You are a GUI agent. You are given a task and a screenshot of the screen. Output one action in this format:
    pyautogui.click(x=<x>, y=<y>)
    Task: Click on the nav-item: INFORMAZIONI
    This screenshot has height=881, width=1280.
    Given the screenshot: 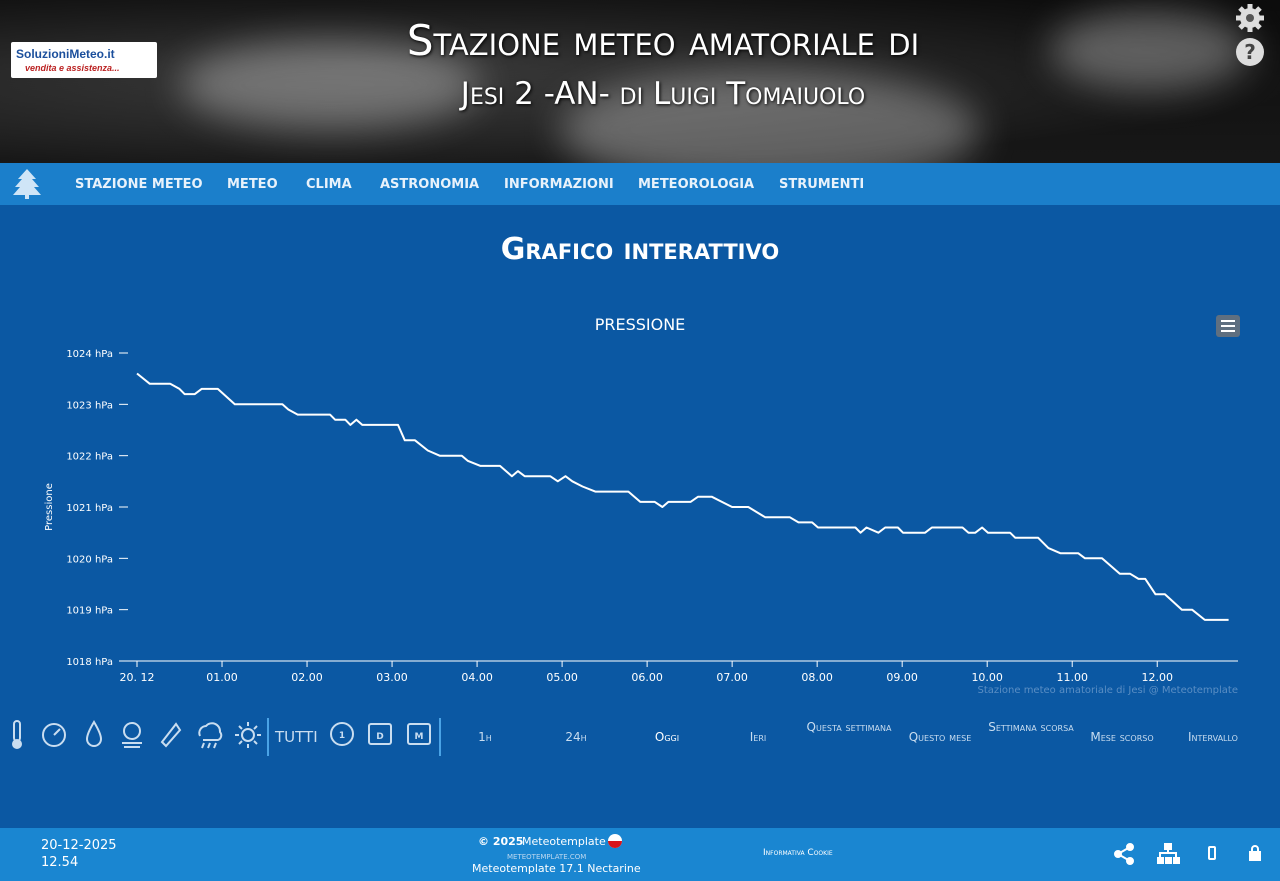 What is the action you would take?
    pyautogui.click(x=559, y=184)
    